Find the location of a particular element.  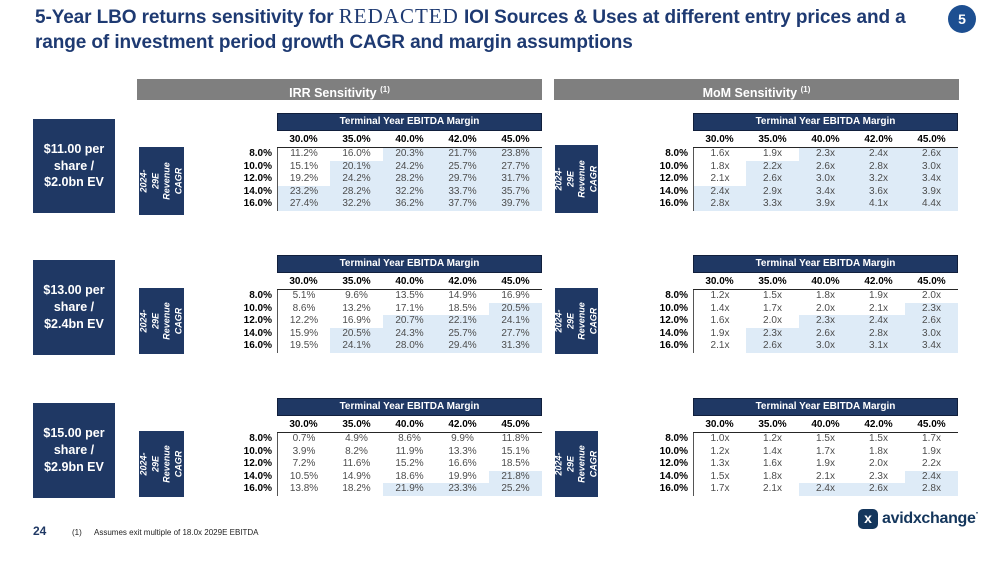

table-row: 16.0% 2.1x 2.6x 3.0x 3.1x 3.4x is located at coordinates (801, 346).